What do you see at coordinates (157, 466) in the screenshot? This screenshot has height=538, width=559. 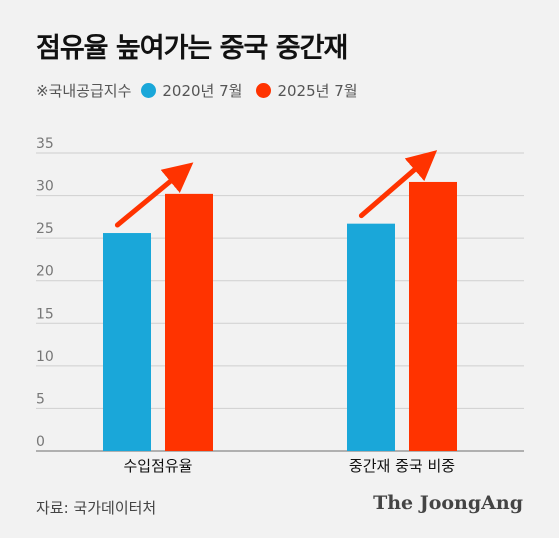 I see `x-tick-label: 수입점유율` at bounding box center [157, 466].